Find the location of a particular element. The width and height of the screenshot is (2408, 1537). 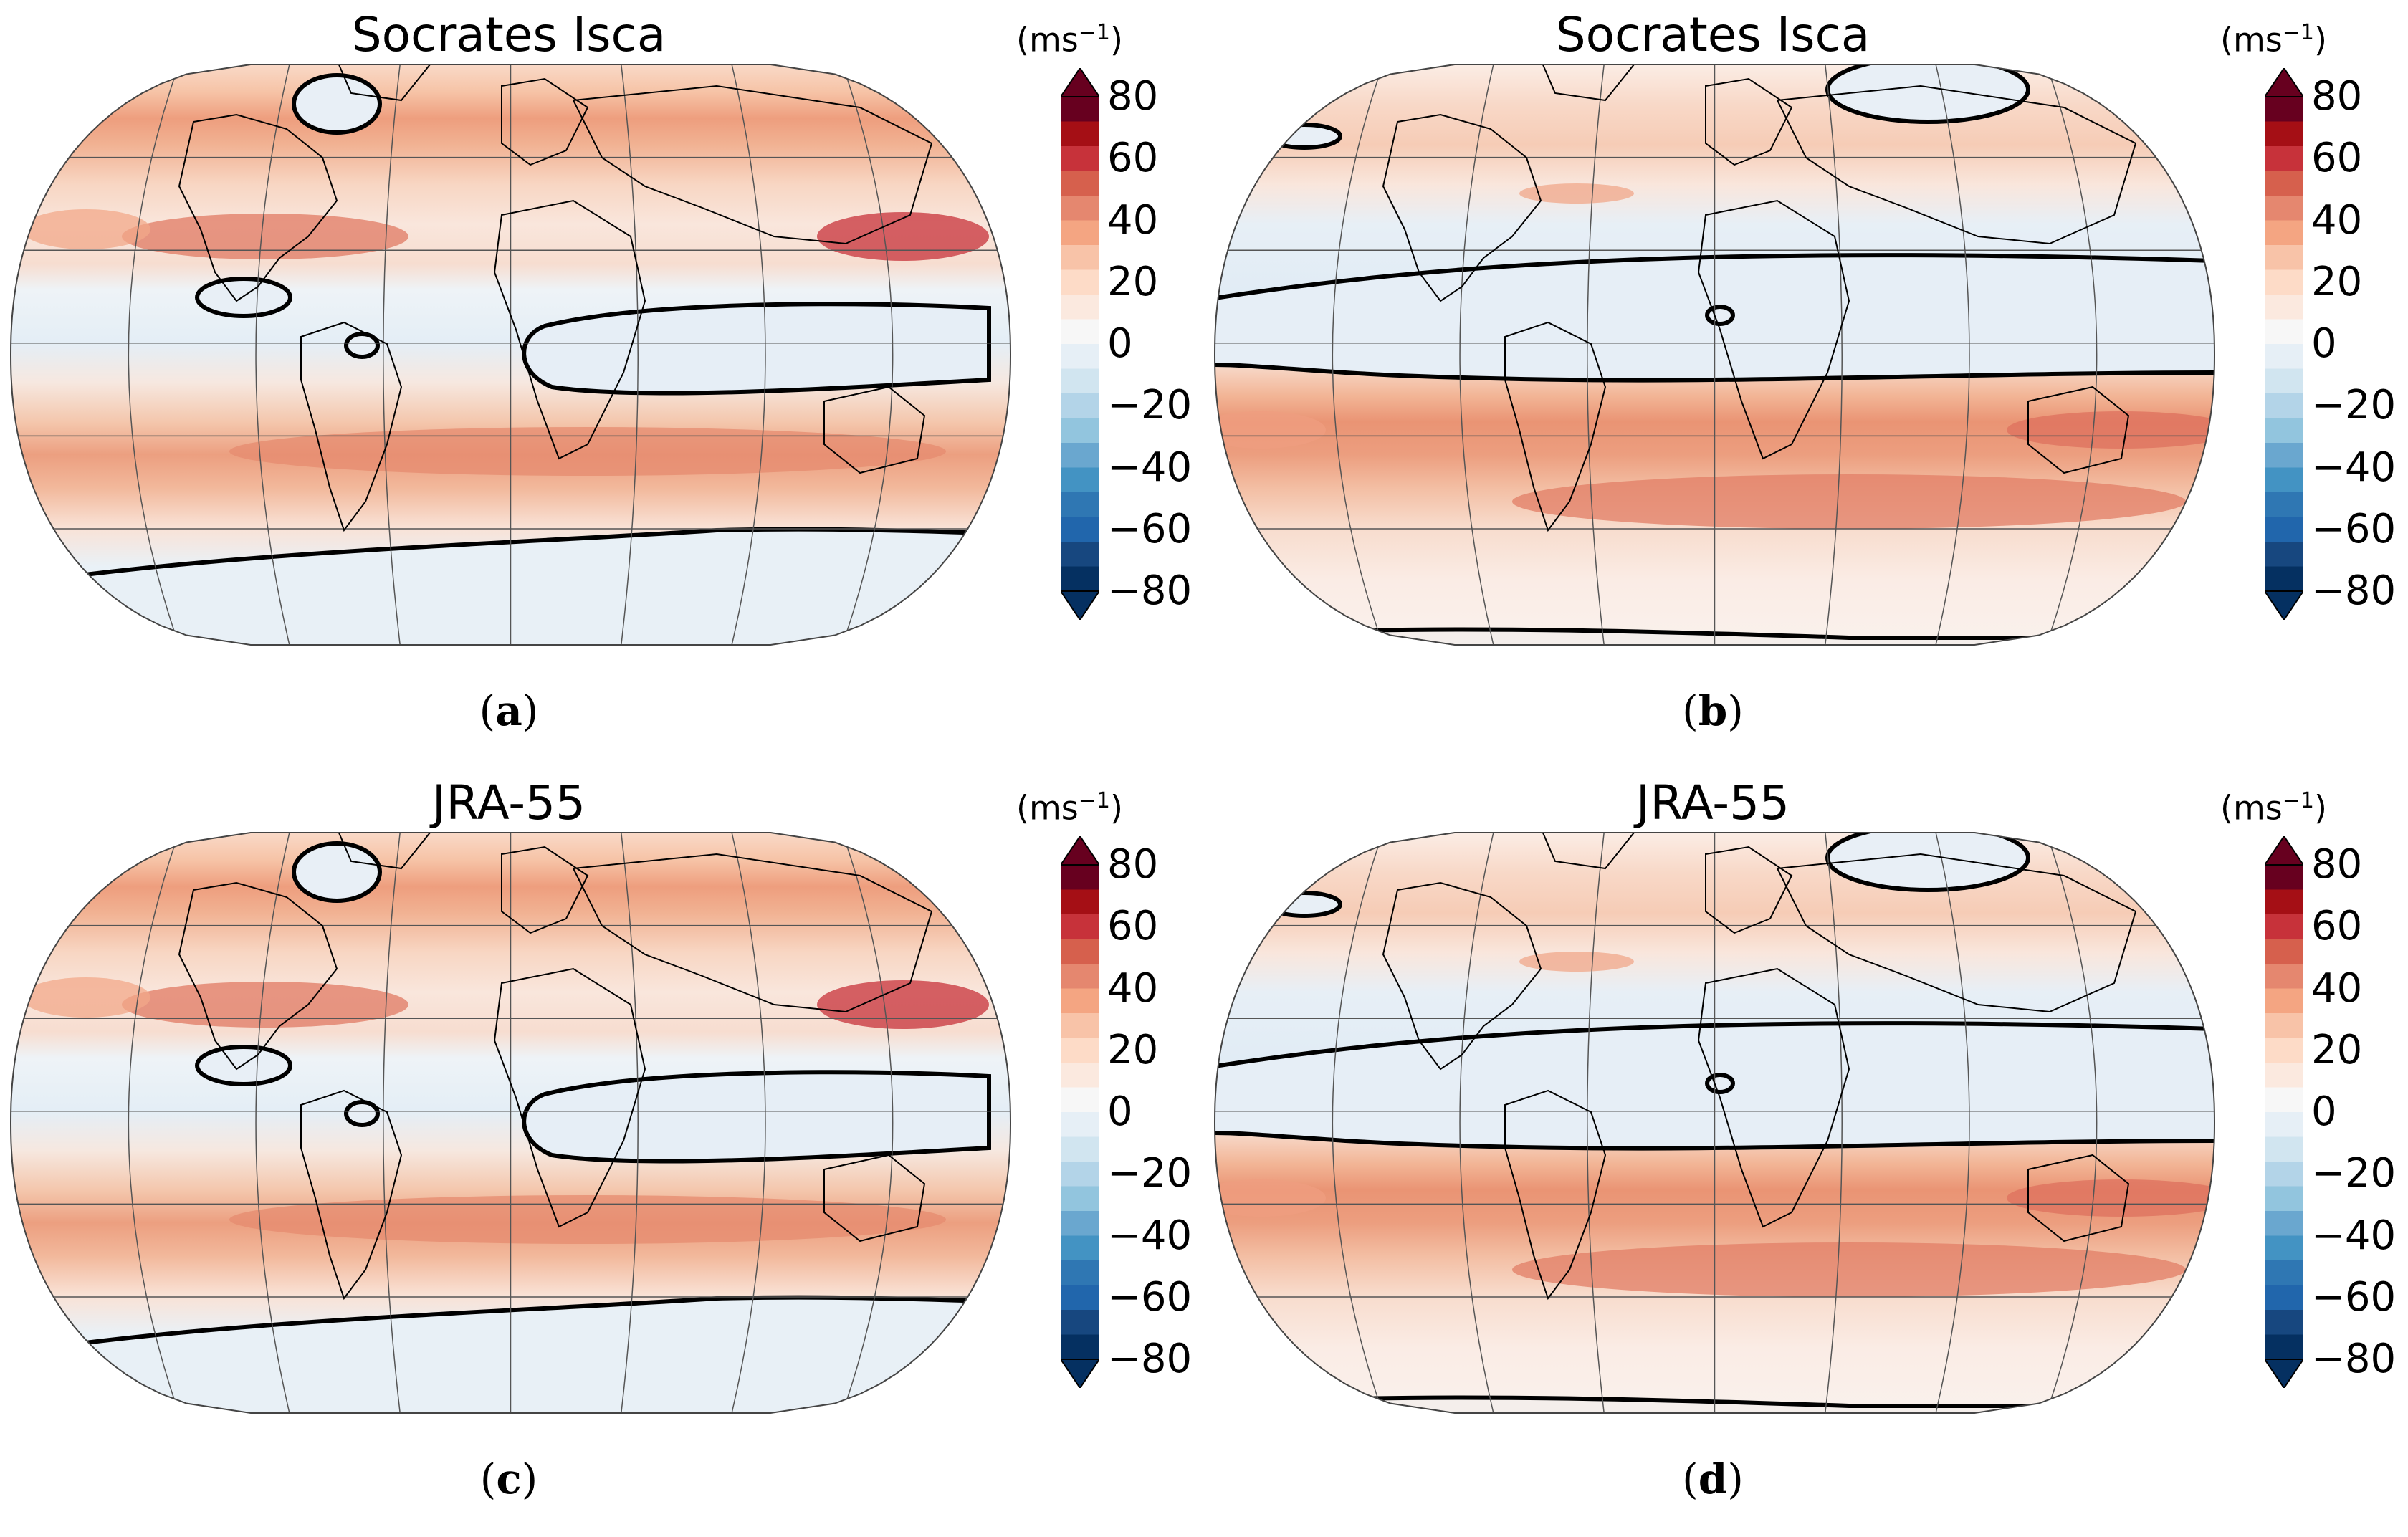

colorbar-extend-min is located at coordinates (1080, 605).